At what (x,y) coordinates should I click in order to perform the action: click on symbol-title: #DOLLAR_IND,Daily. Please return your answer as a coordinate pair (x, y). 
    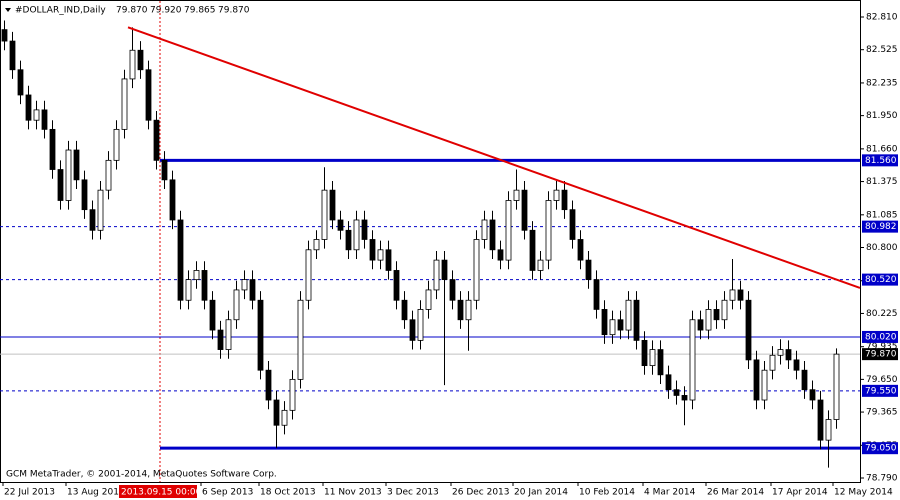
    Looking at the image, I should click on (60, 11).